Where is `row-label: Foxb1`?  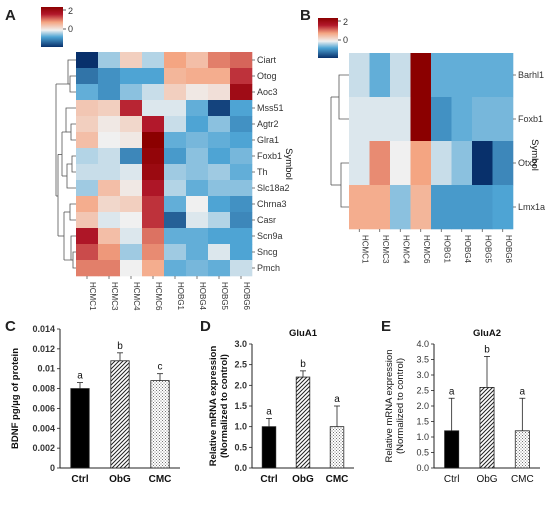 row-label: Foxb1 is located at coordinates (269, 156).